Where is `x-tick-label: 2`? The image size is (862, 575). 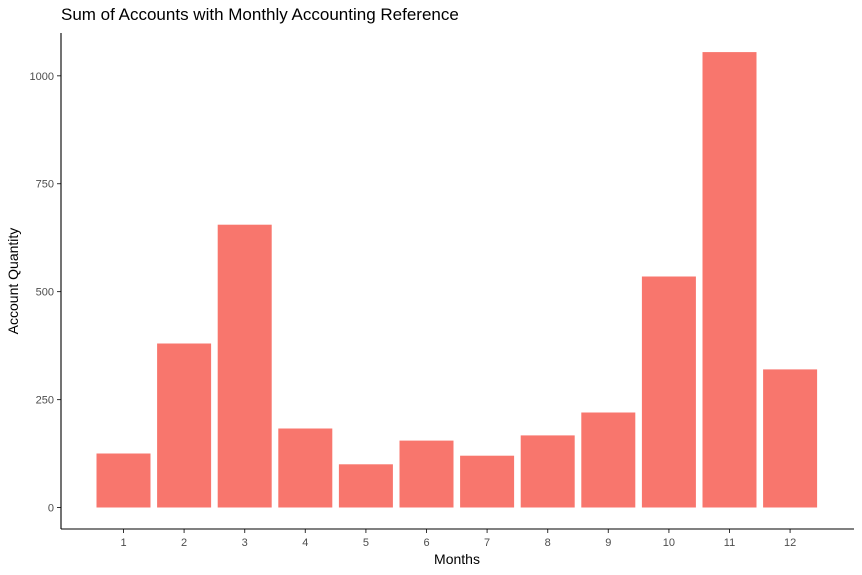 x-tick-label: 2 is located at coordinates (184, 543).